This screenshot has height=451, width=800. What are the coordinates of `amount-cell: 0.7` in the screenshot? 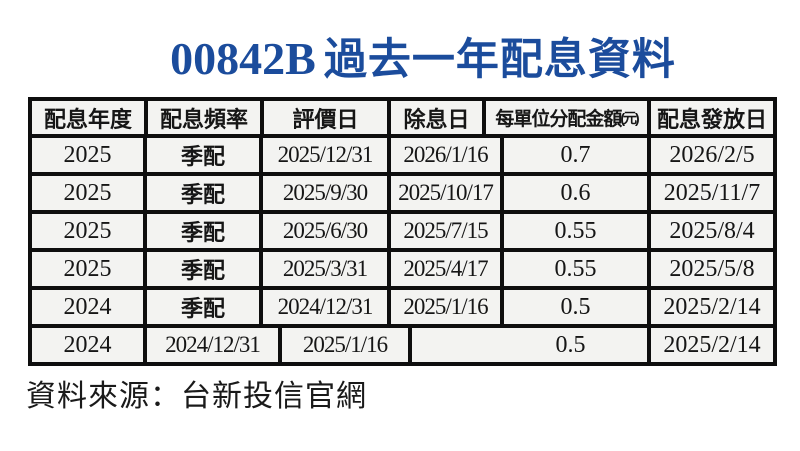 It's located at (575, 155).